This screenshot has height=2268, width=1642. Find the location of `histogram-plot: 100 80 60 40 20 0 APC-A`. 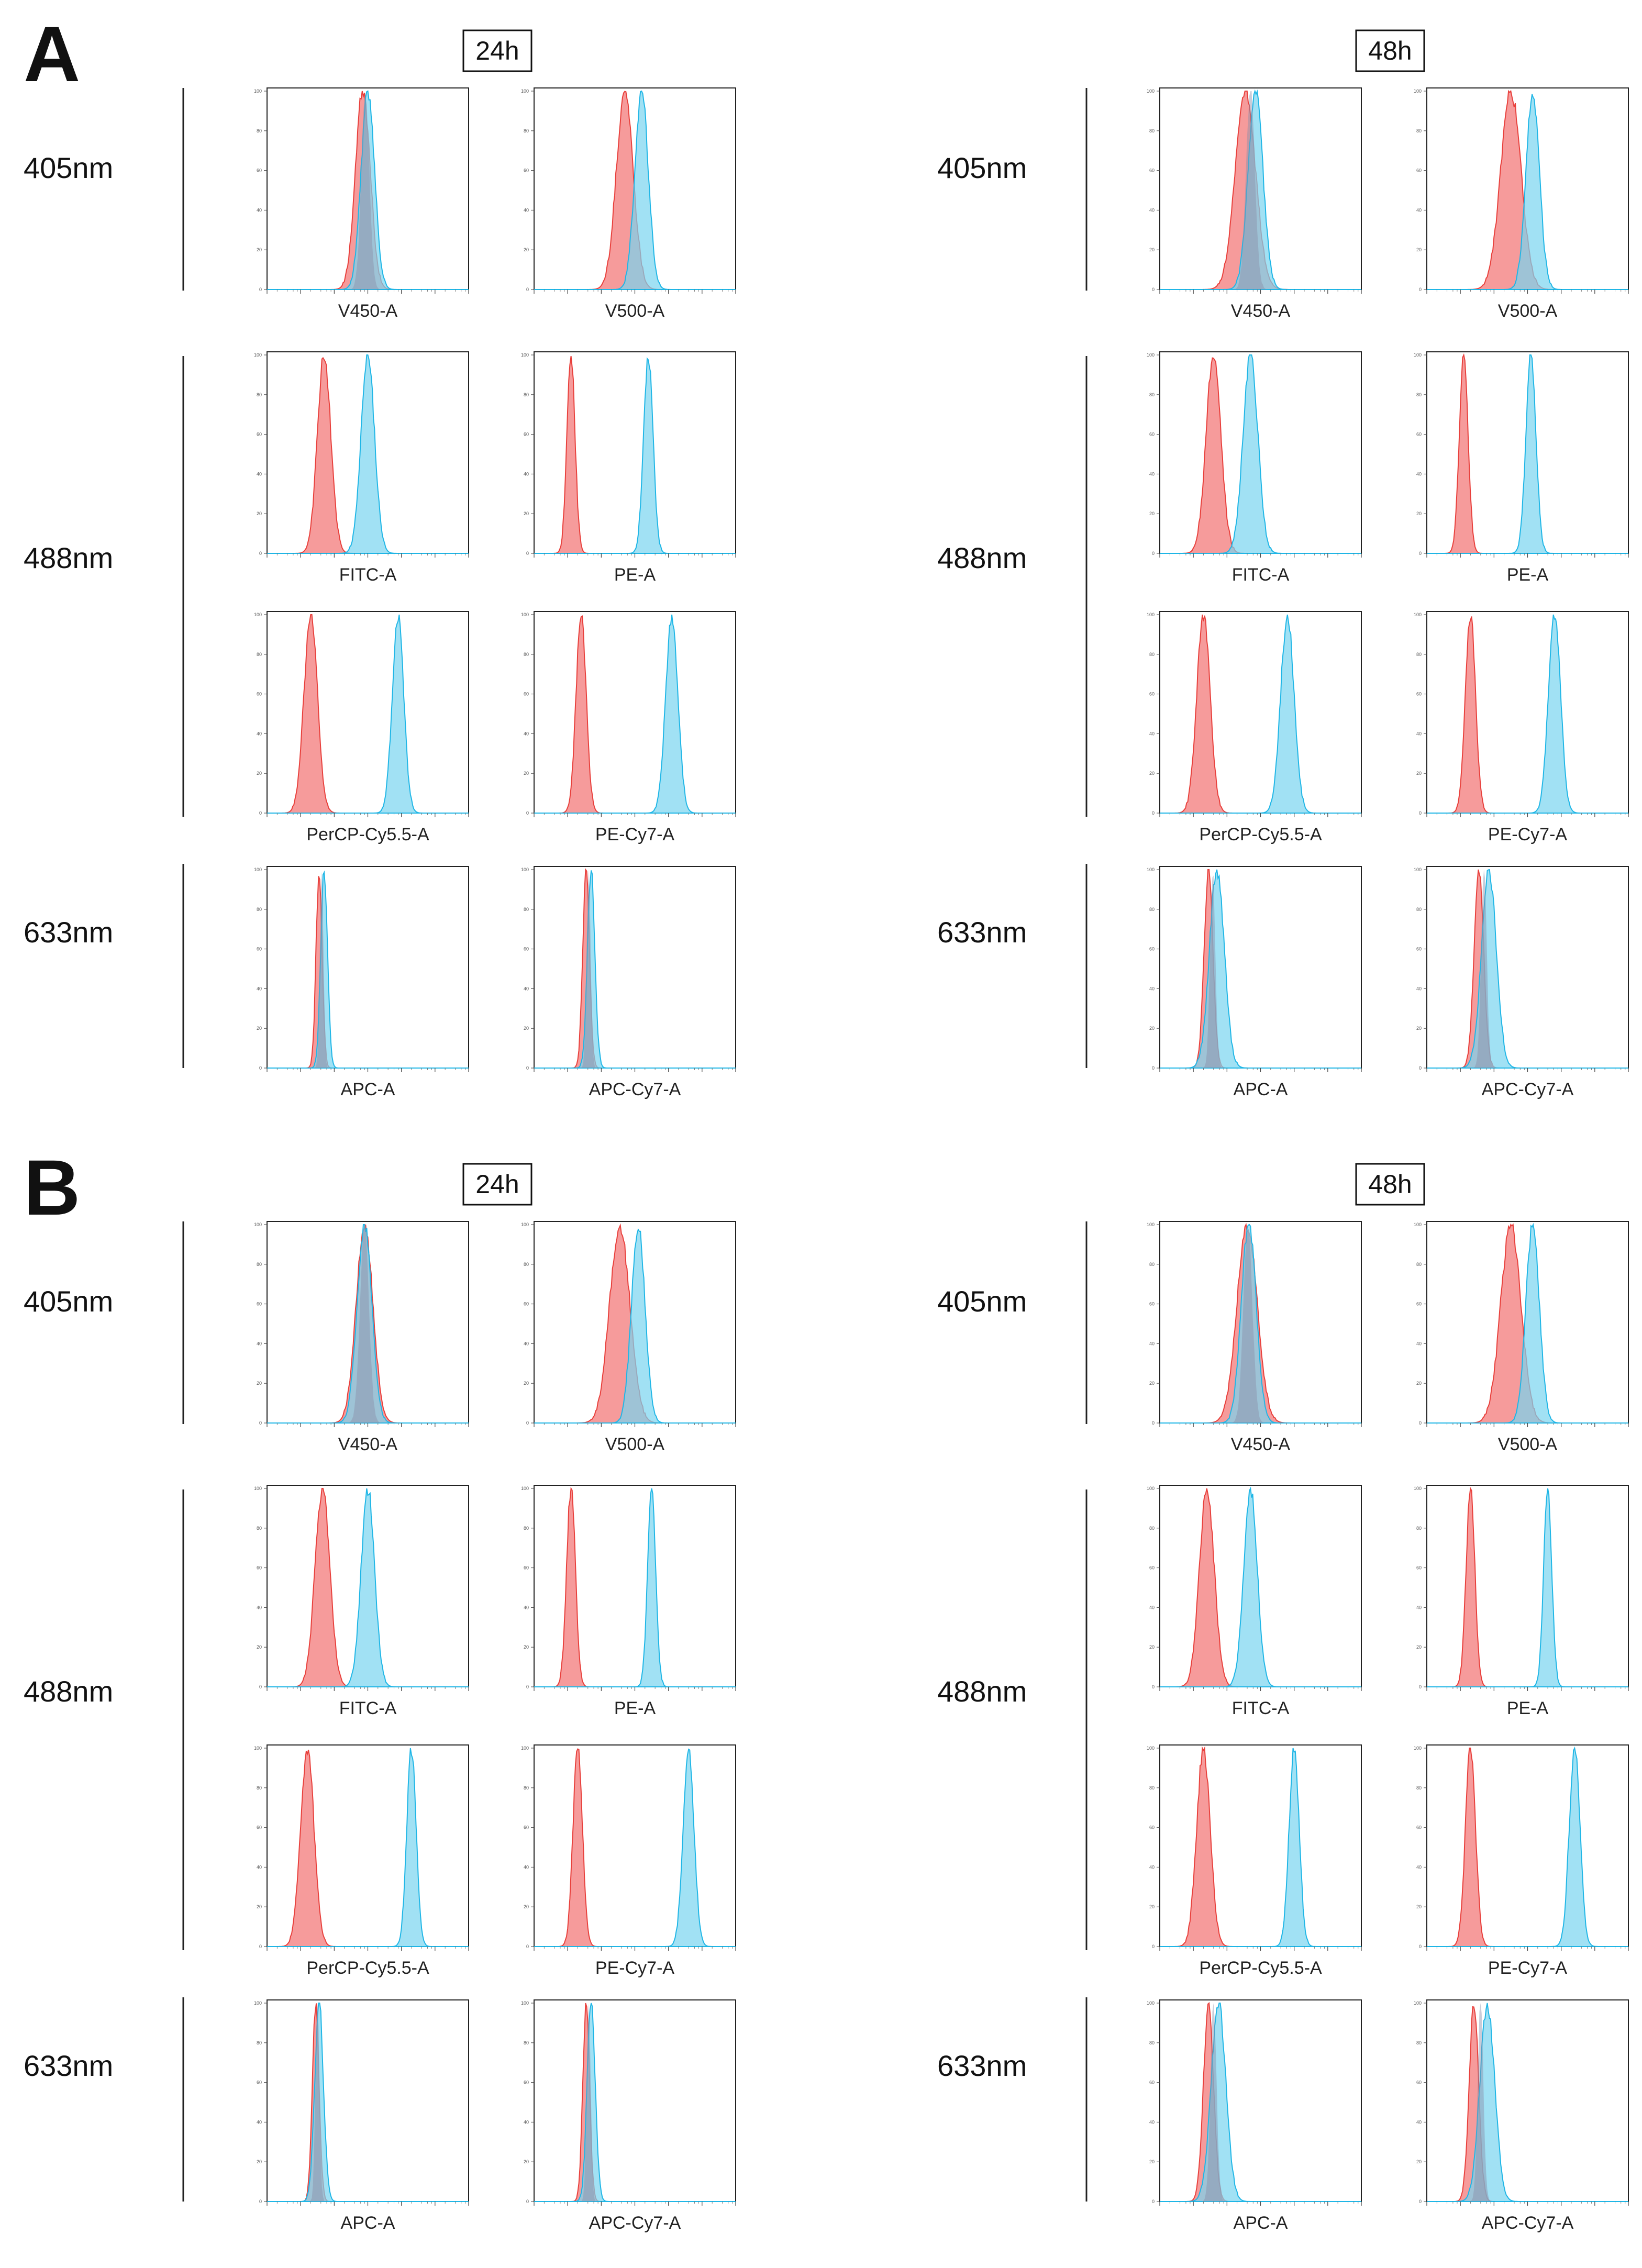

histogram-plot: 100 80 60 40 20 0 APC-A is located at coordinates (361, 2116).